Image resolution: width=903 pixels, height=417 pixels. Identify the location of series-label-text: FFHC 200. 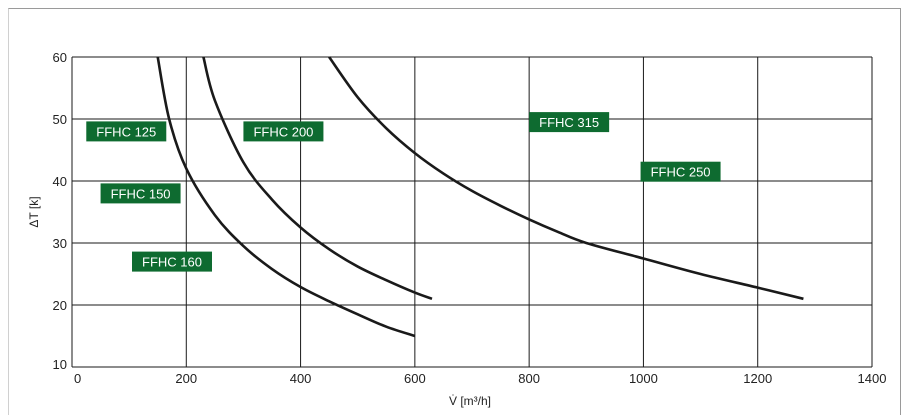
(283, 131).